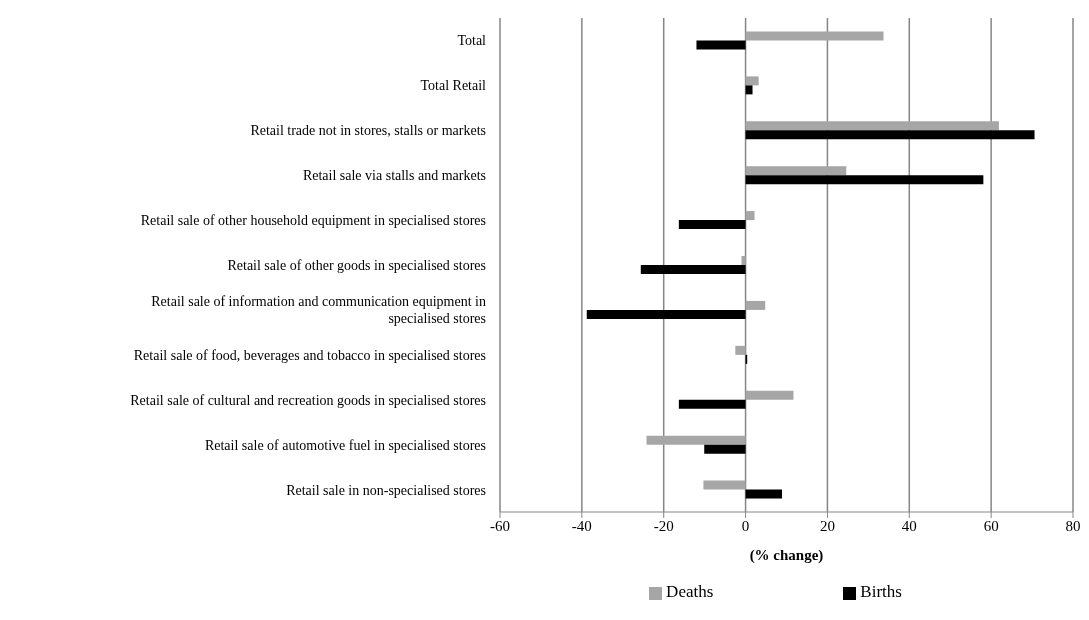 The image size is (1089, 620). Describe the element at coordinates (308, 400) in the screenshot. I see `y-tick-label: Retail sale of cultural and recreation goods in specialised stores` at that location.